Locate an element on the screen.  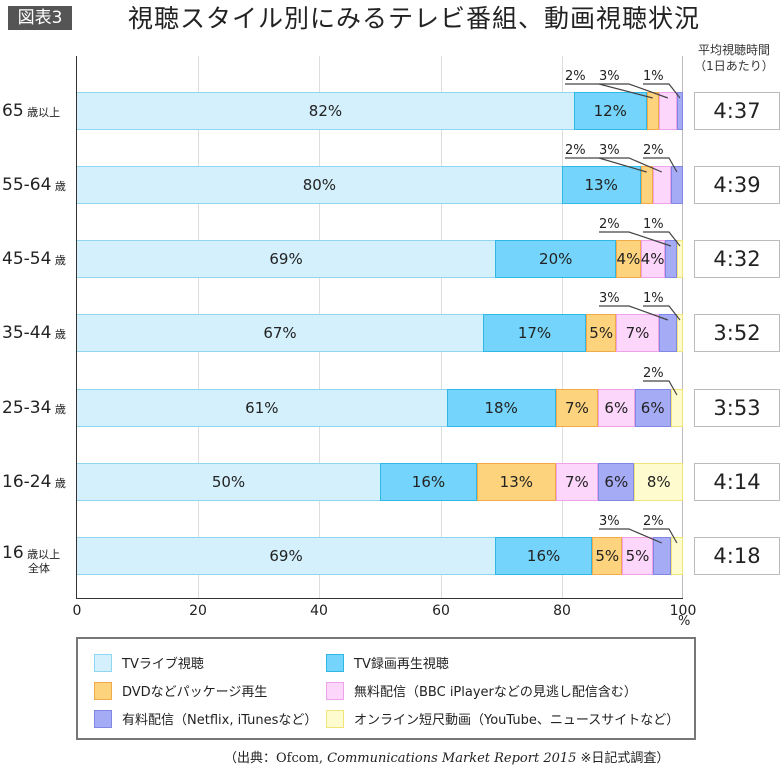
bar-segment: 69% is located at coordinates (286, 259).